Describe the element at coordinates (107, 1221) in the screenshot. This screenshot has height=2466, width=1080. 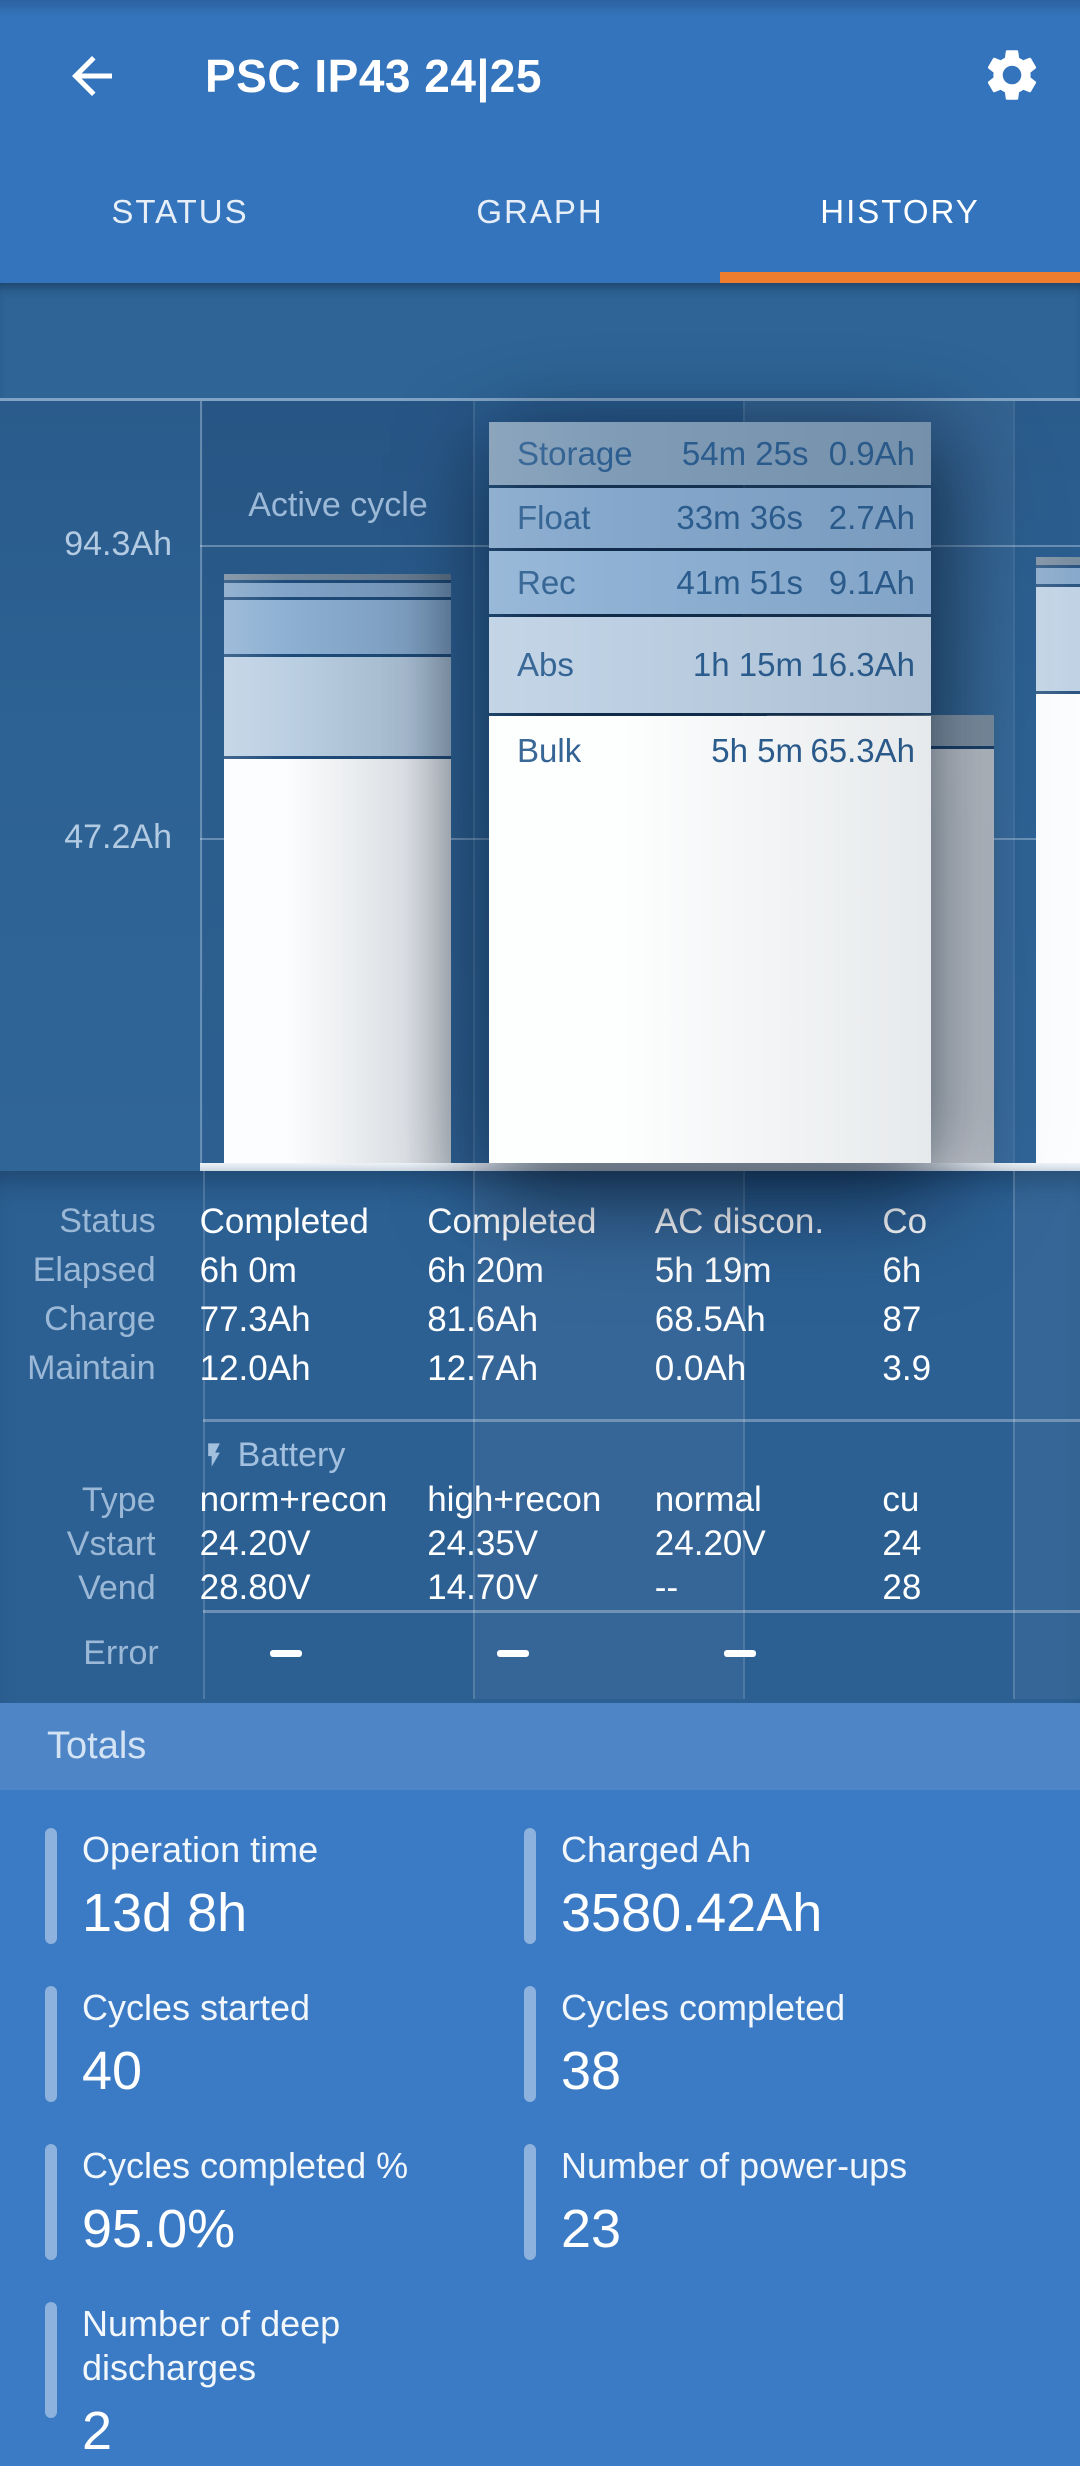
I see `row-label: Status` at that location.